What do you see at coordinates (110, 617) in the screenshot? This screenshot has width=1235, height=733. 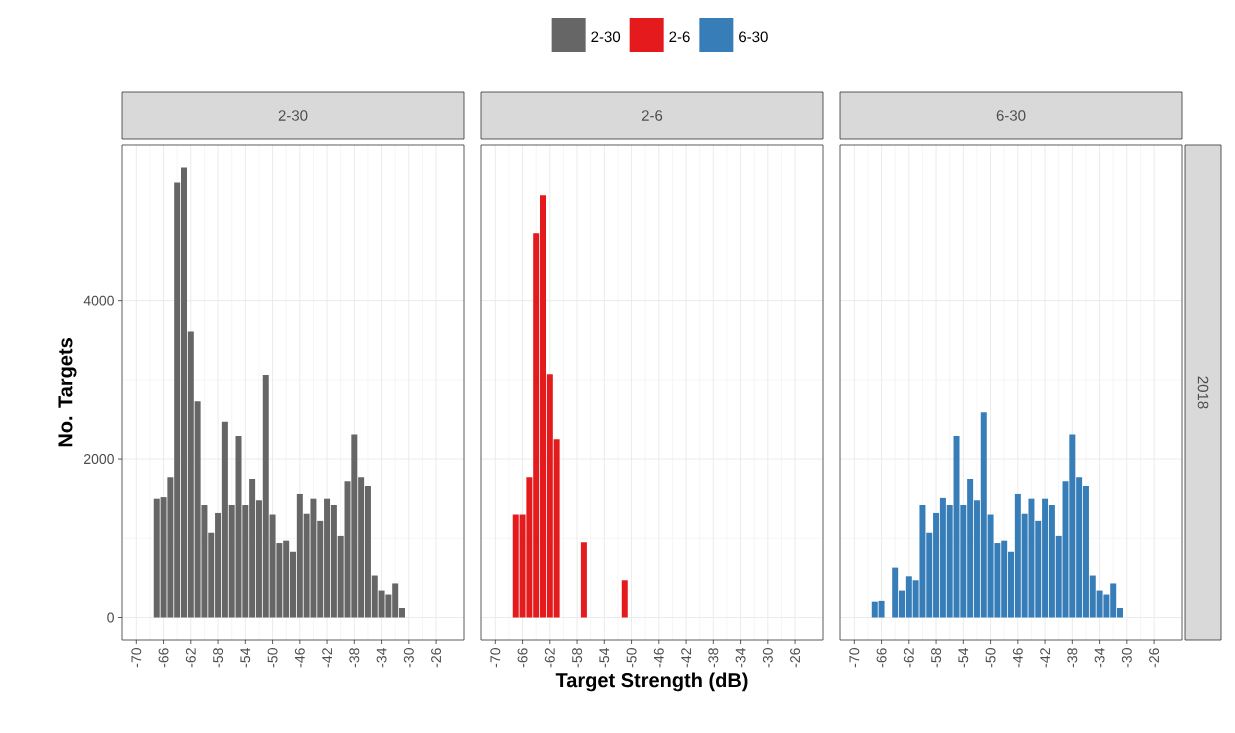 I see `y-tick-label: 0` at bounding box center [110, 617].